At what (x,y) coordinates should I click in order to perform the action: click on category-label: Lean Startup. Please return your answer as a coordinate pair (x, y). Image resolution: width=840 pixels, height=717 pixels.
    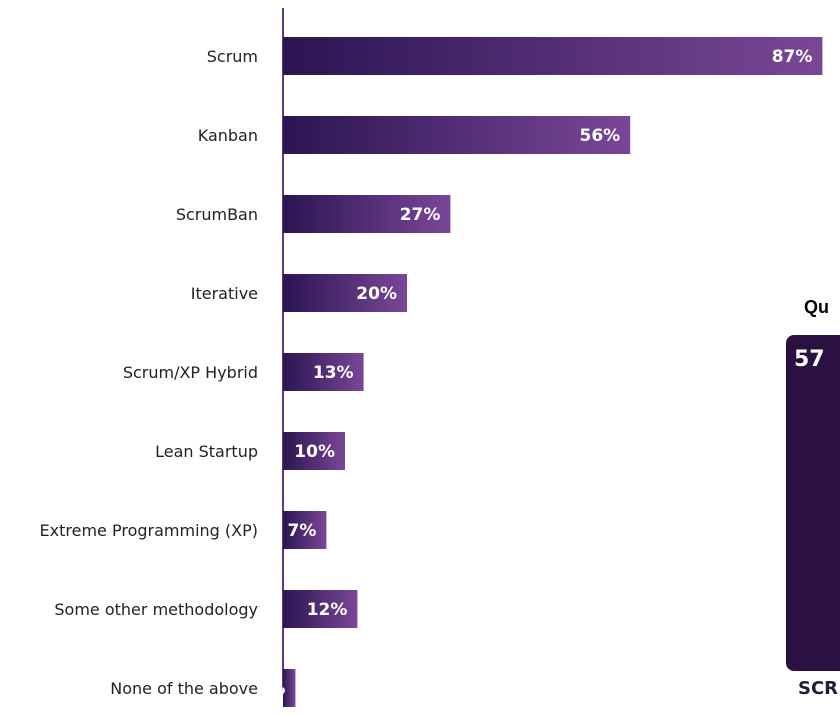
    Looking at the image, I should click on (206, 451).